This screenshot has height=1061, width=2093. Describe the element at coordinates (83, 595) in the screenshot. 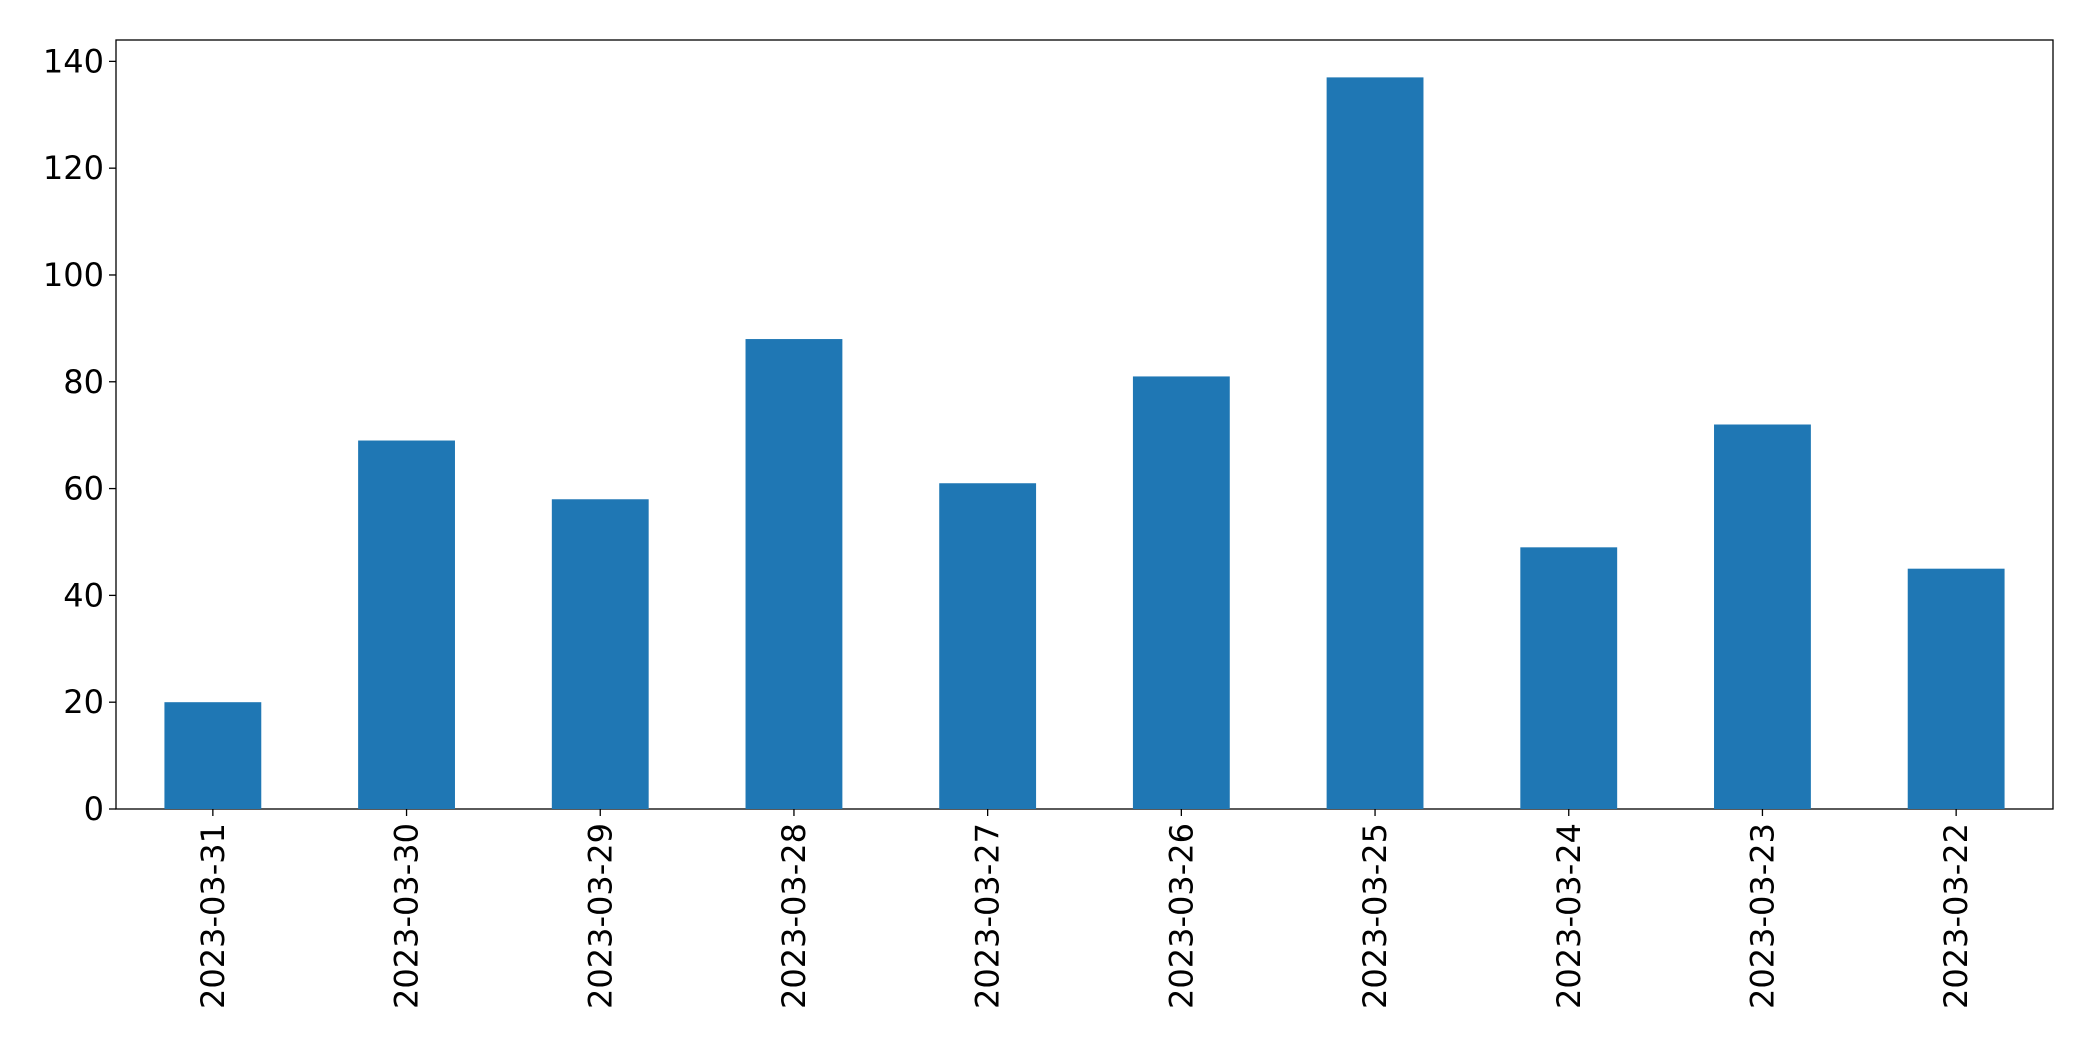

I see `y-tick-label: 40` at that location.